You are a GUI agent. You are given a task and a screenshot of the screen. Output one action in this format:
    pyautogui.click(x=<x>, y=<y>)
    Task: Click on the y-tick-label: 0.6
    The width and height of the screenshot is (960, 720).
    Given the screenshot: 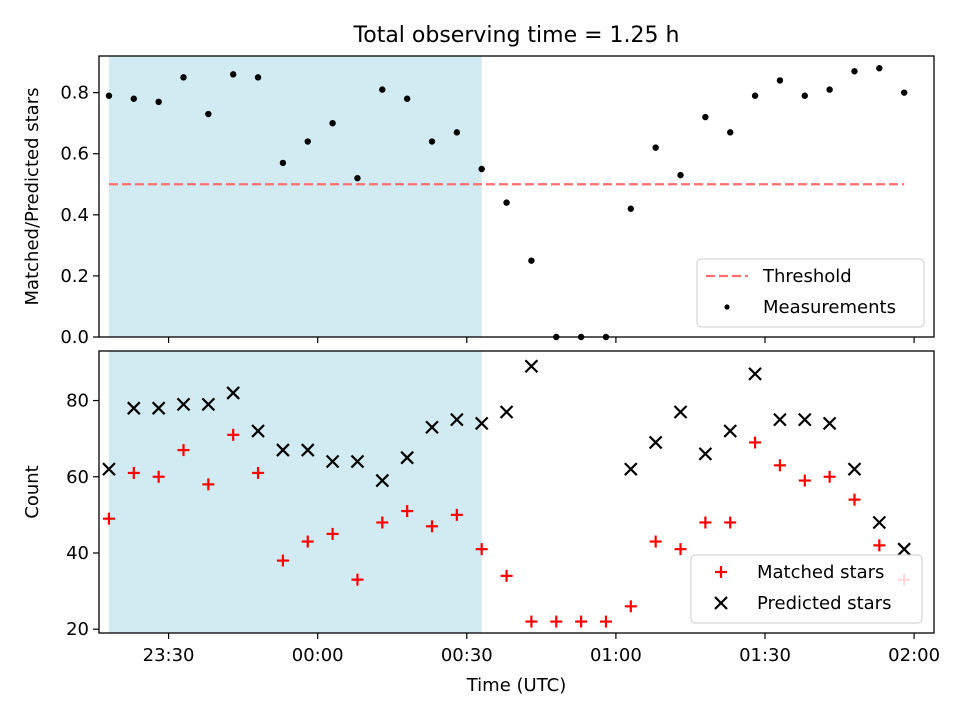 What is the action you would take?
    pyautogui.click(x=74, y=154)
    